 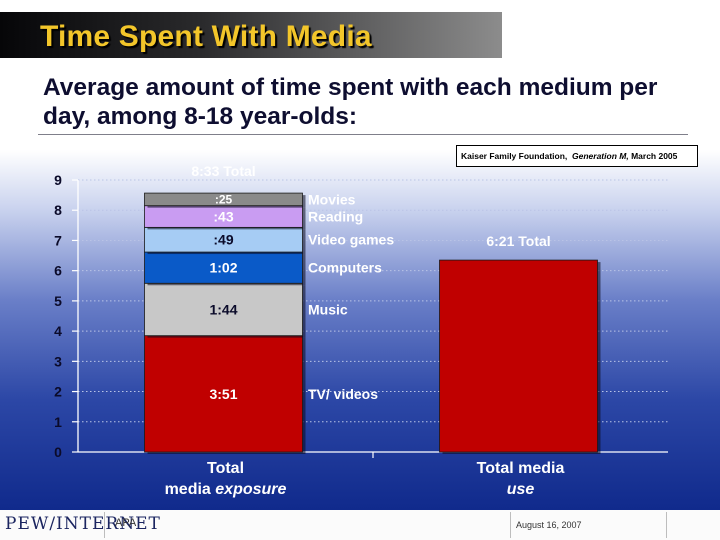 What do you see at coordinates (58, 361) in the screenshot?
I see `y-tick-label: 3` at bounding box center [58, 361].